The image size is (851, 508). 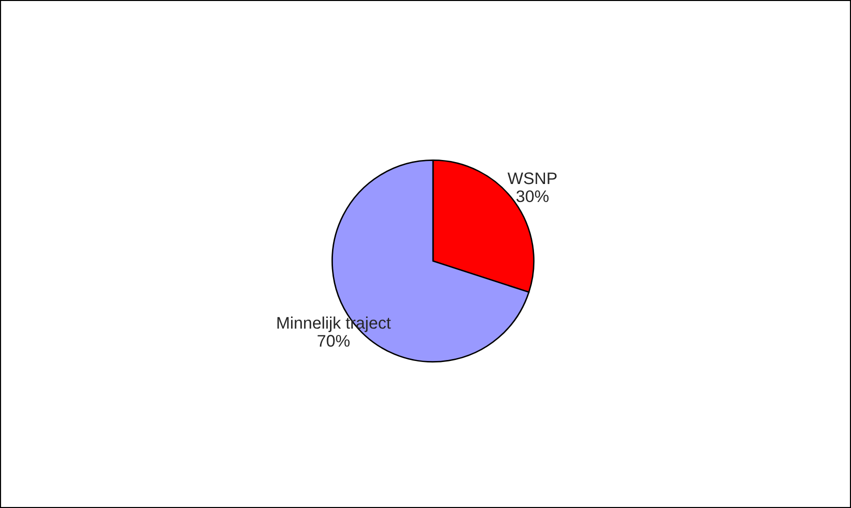 I want to click on slice-label: WSNP, so click(x=532, y=178).